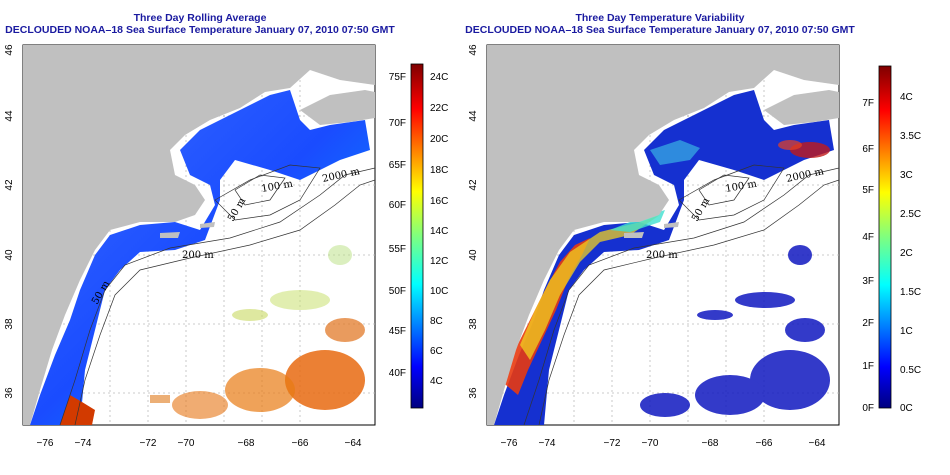 The width and height of the screenshot is (950, 475). I want to click on left-cbar-c: 12C, so click(439, 261).